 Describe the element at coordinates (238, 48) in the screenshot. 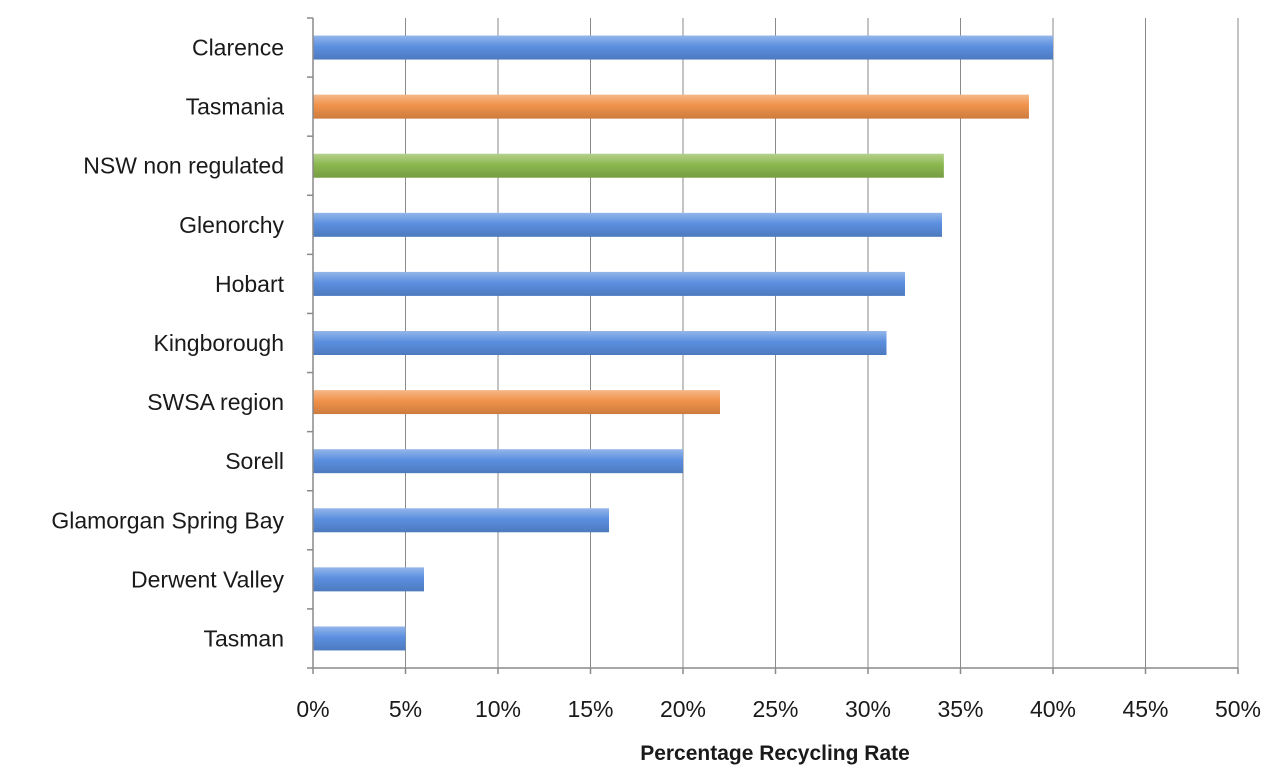

I see `category-label: Clarence` at that location.